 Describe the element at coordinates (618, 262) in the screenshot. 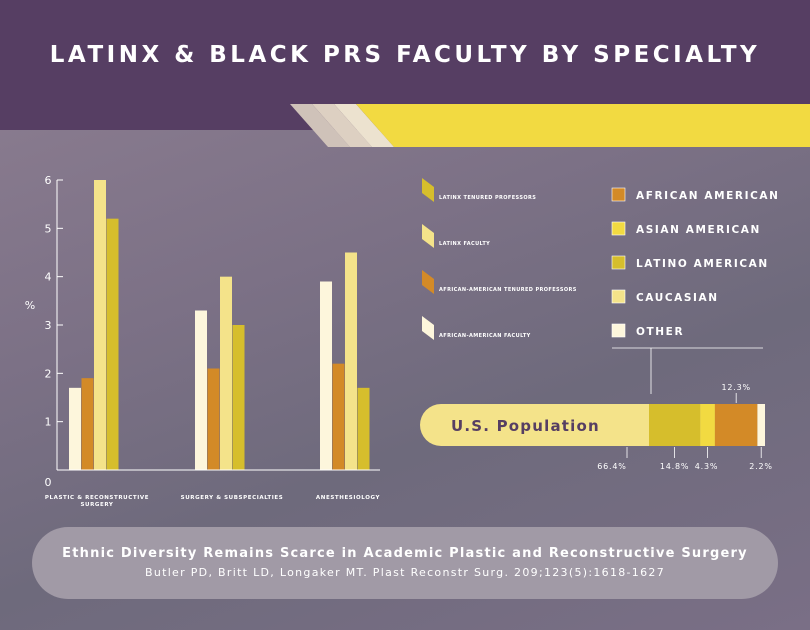

I see `pop-legend-swatch-latino` at that location.